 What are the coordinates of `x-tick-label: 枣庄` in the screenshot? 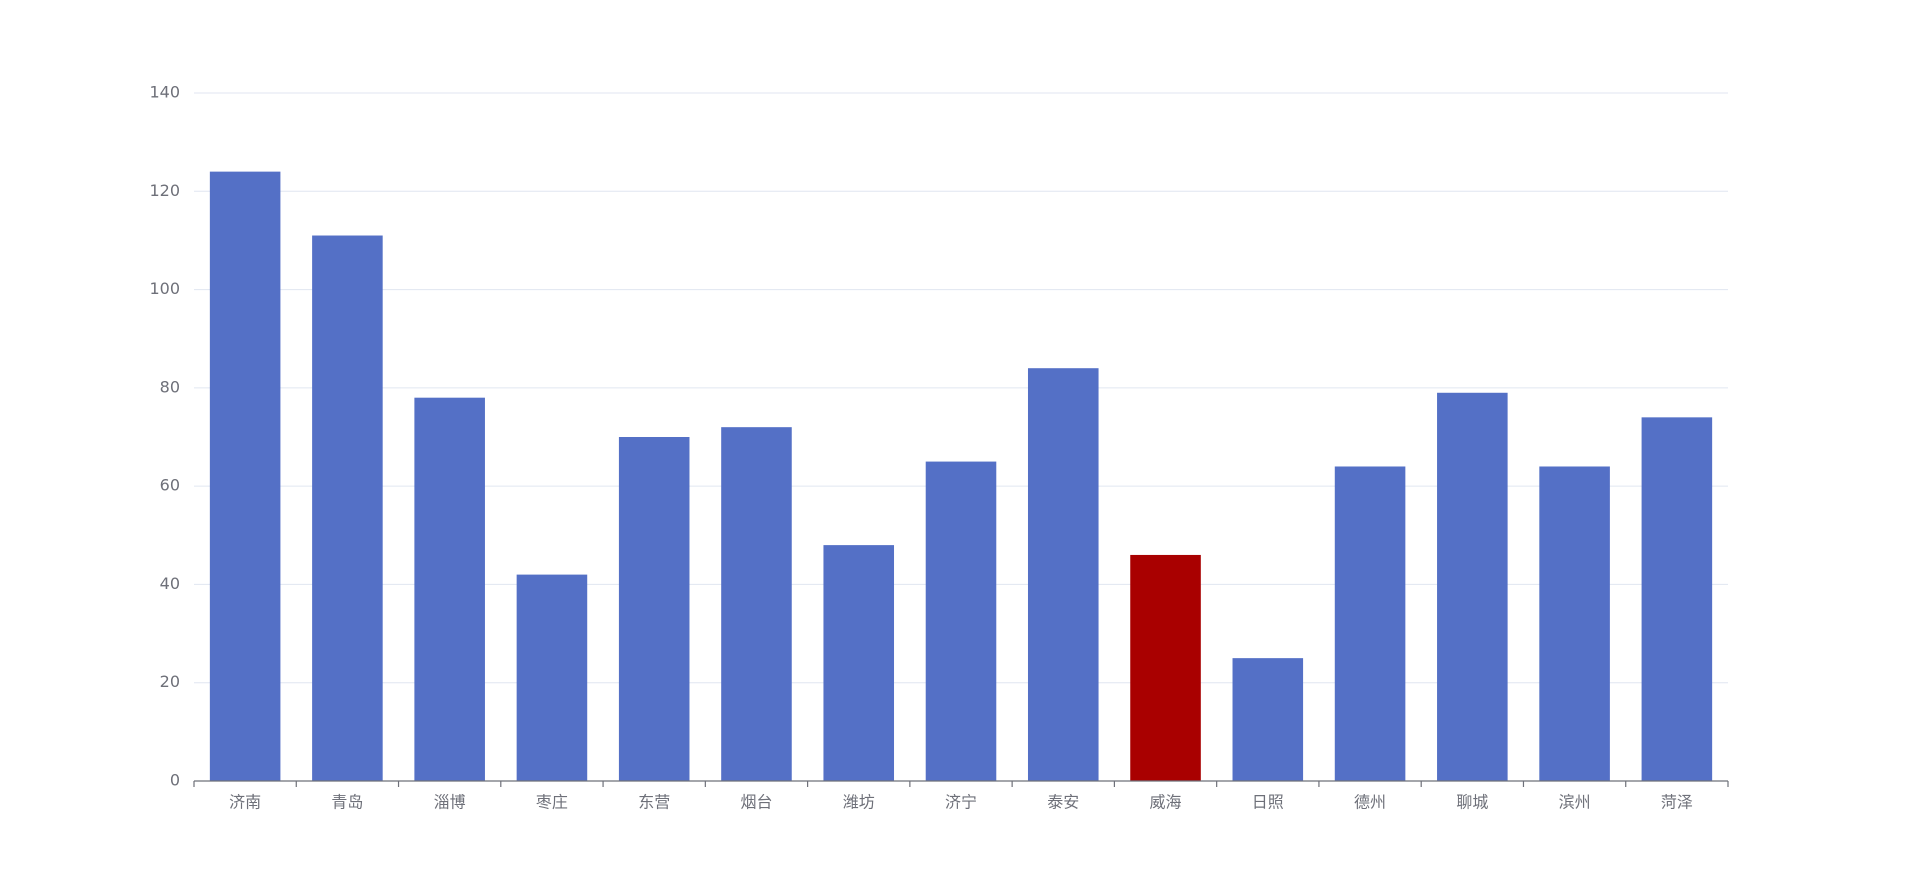 It's located at (552, 802).